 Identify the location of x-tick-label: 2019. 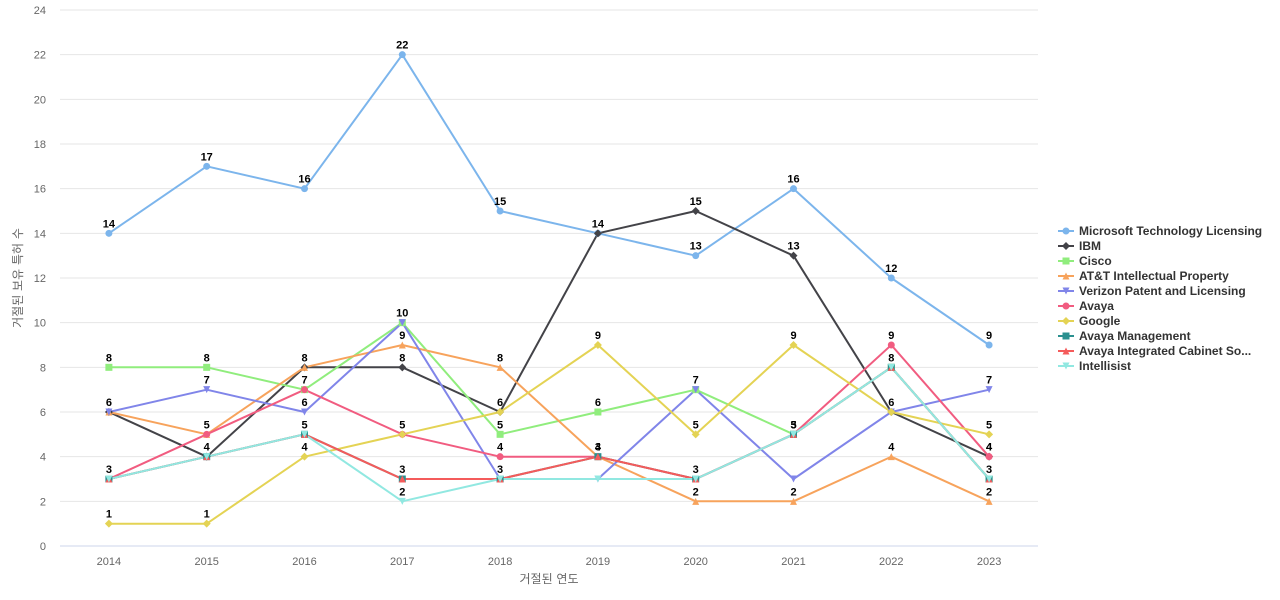
(598, 562).